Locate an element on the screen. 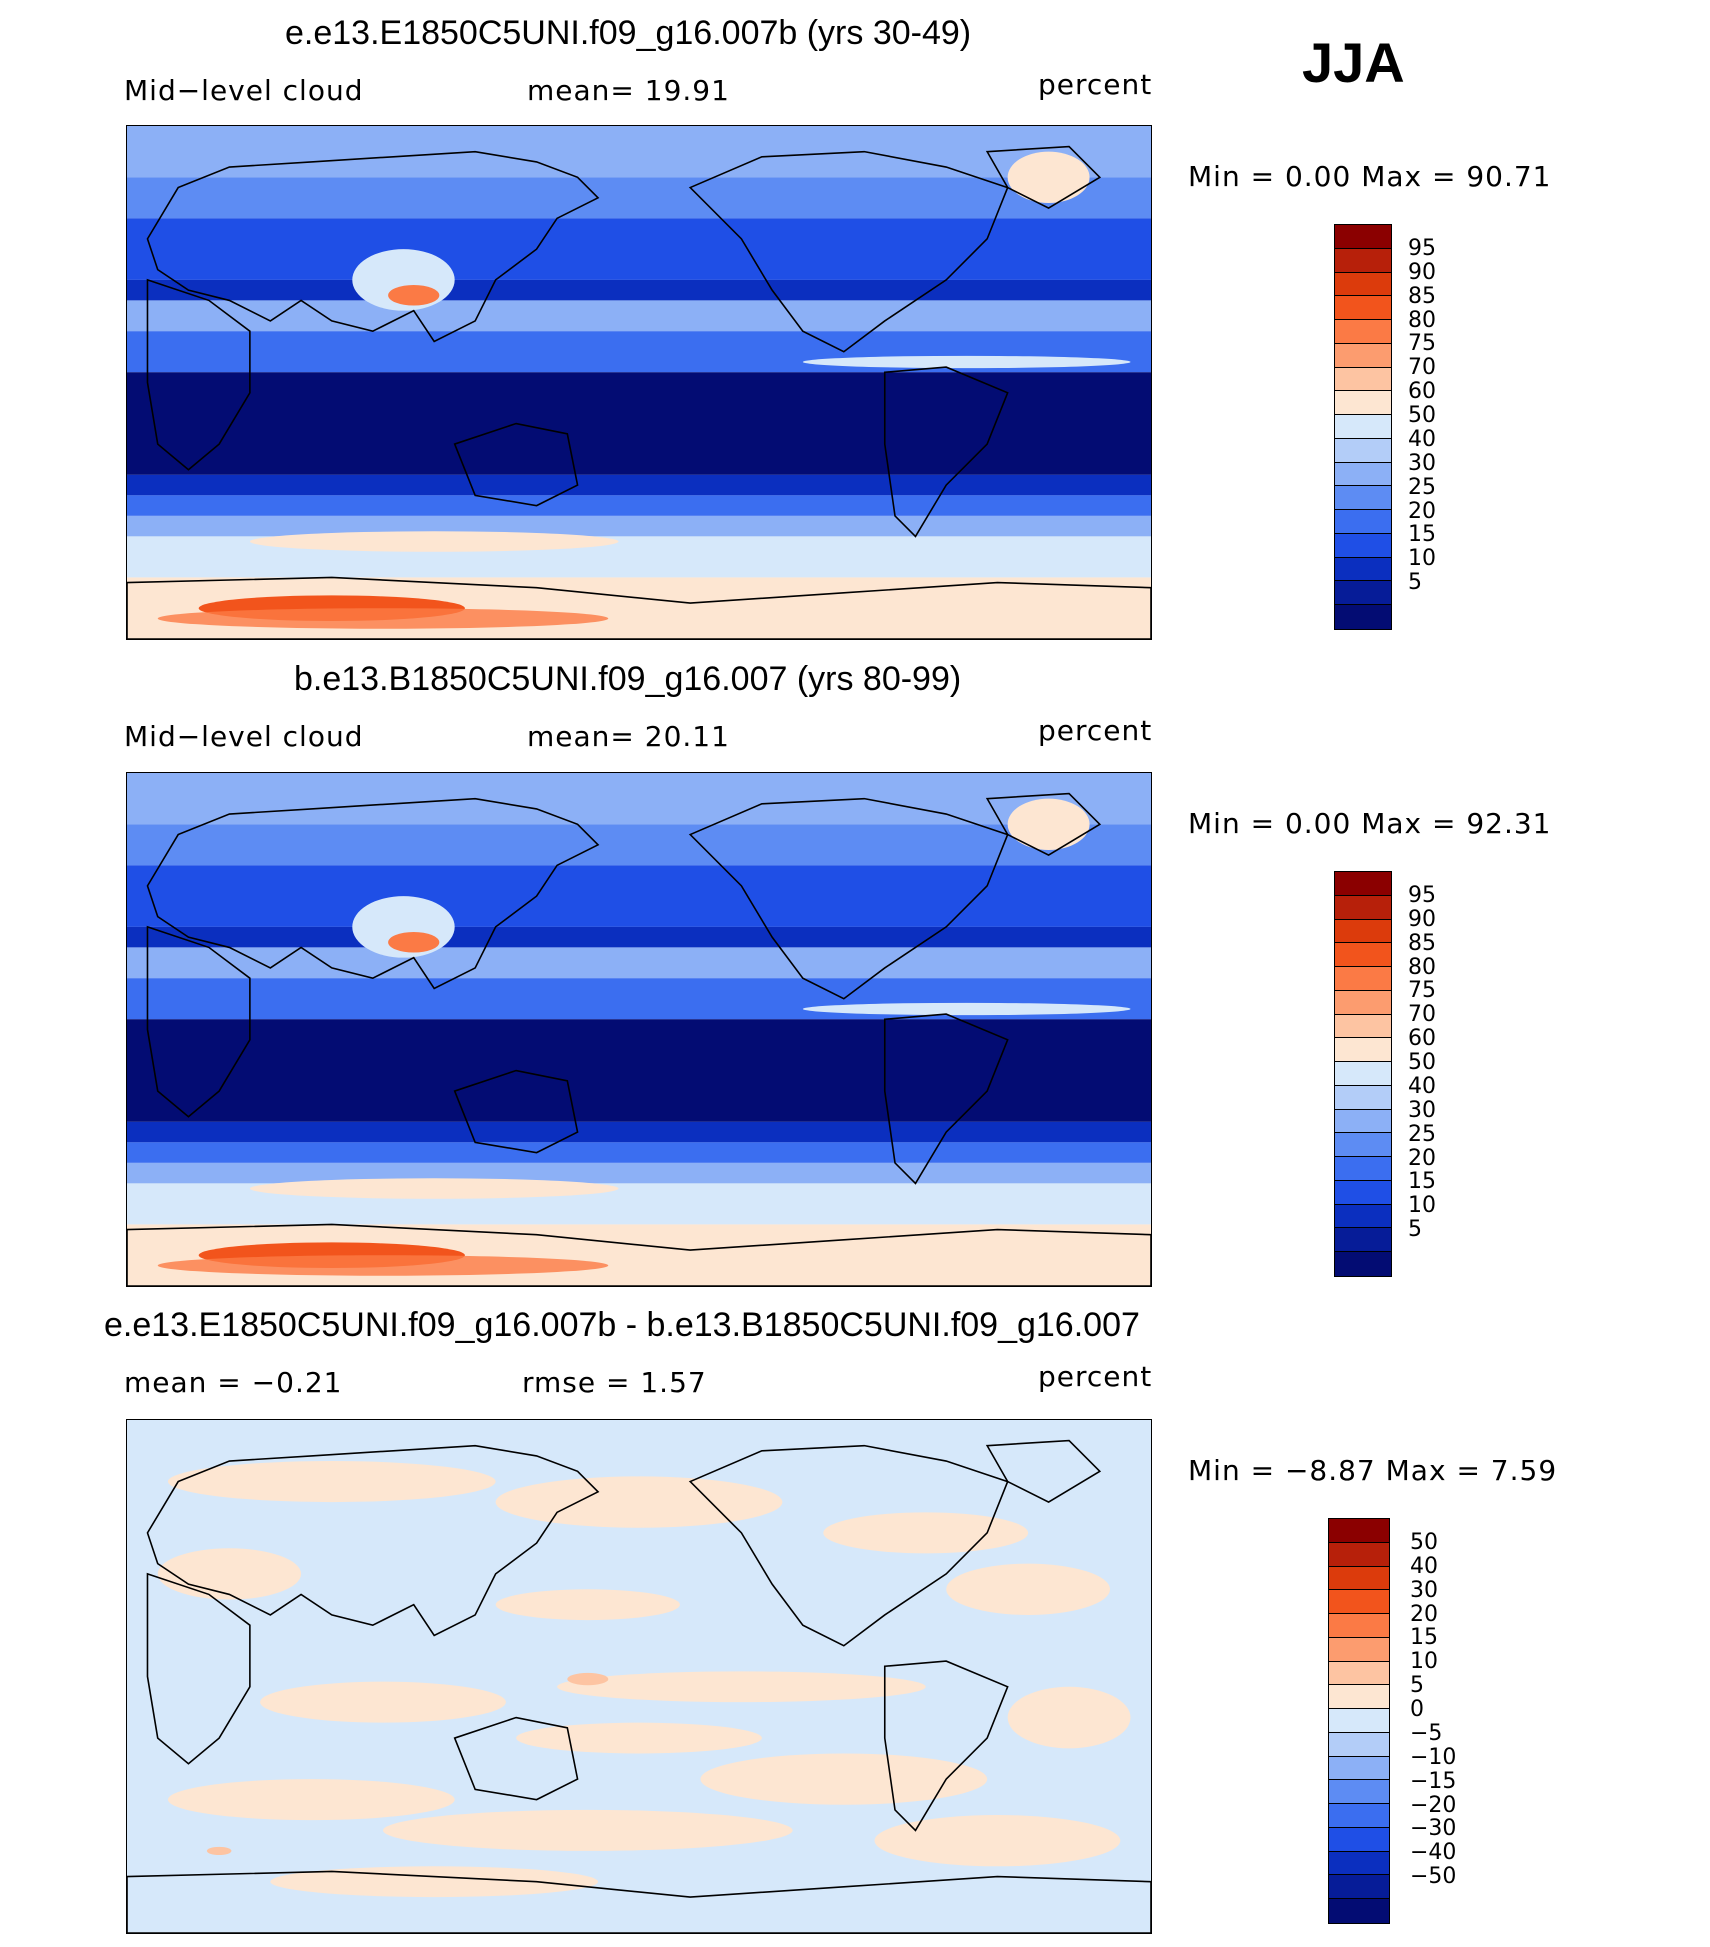 This screenshot has width=1710, height=1947. colorbar-tick-label: 20 is located at coordinates (1422, 1158).